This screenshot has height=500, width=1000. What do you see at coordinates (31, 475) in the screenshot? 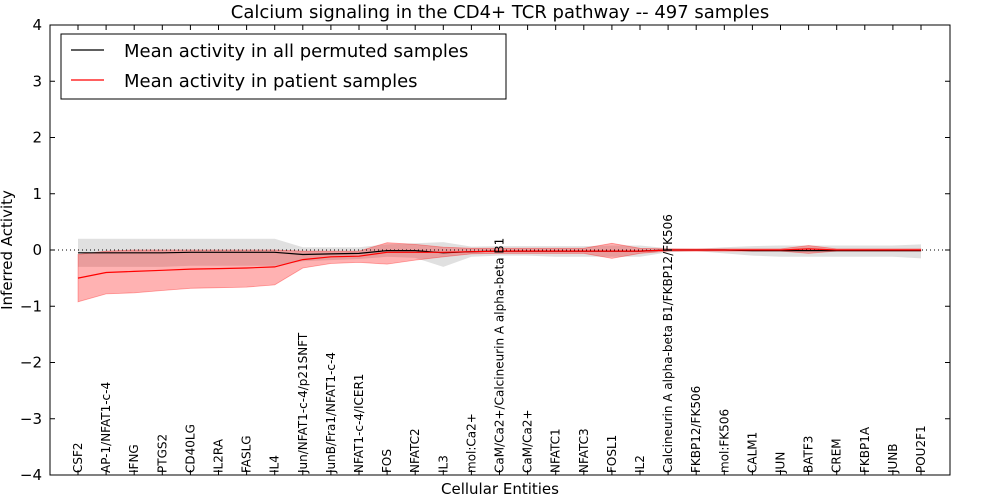
I see `y-tick-label: −4` at bounding box center [31, 475].